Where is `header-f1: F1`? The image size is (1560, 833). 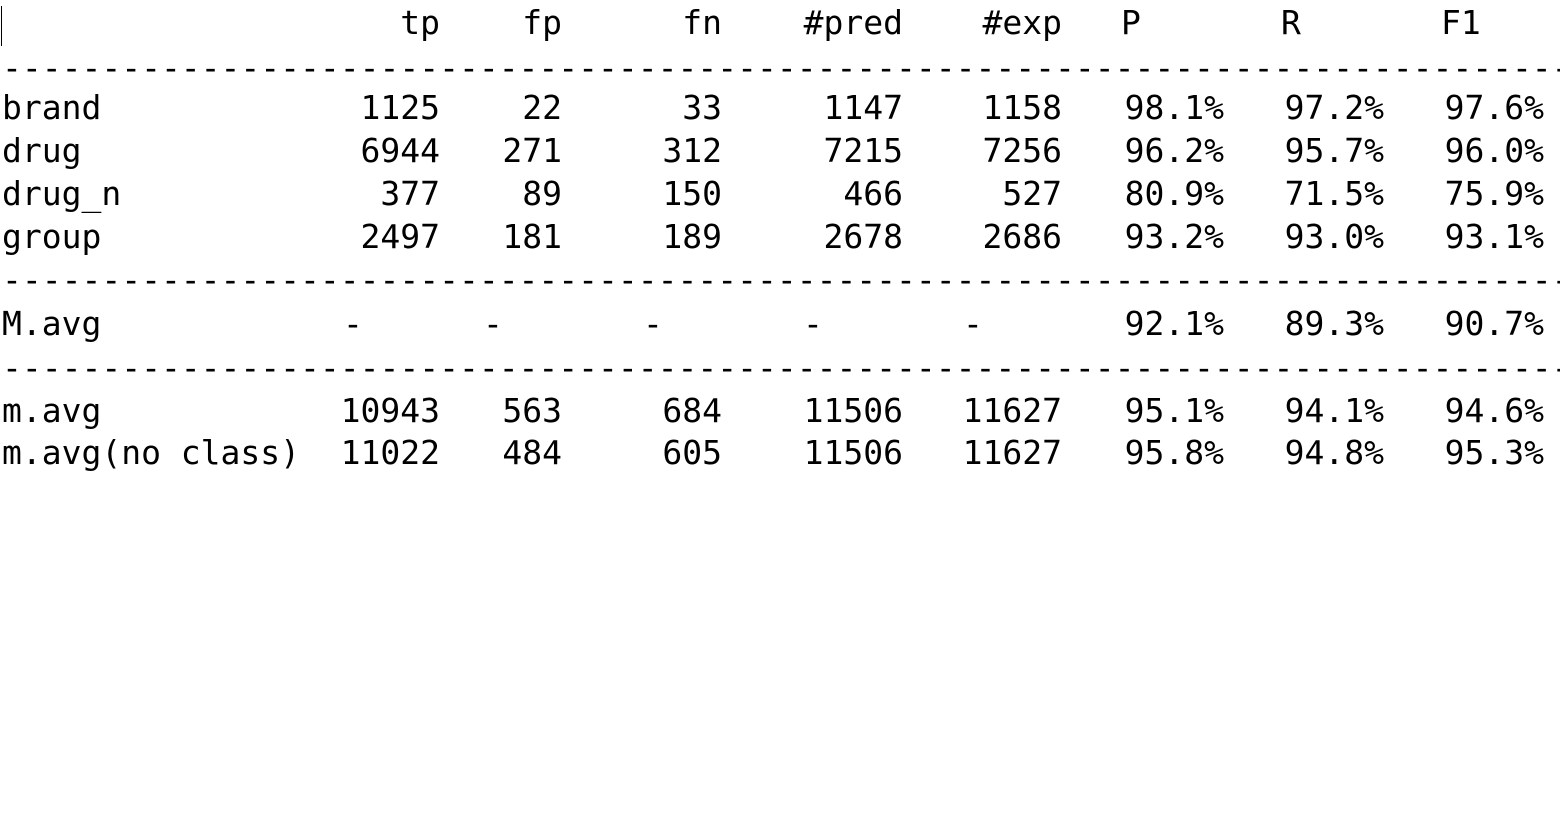 header-f1: F1 is located at coordinates (1461, 22).